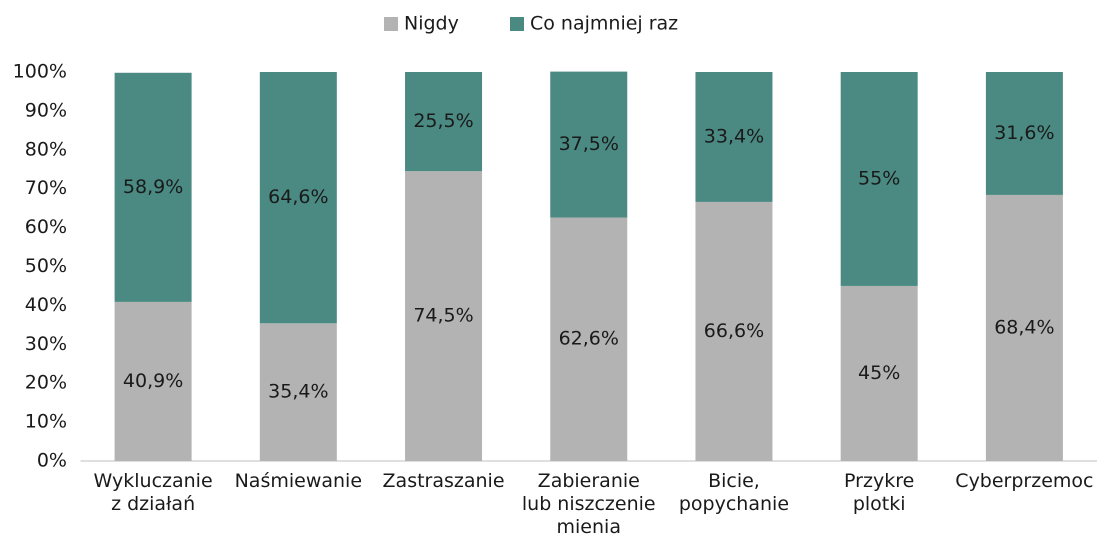  Describe the element at coordinates (46, 227) in the screenshot. I see `y-tick-label: 60%` at that location.